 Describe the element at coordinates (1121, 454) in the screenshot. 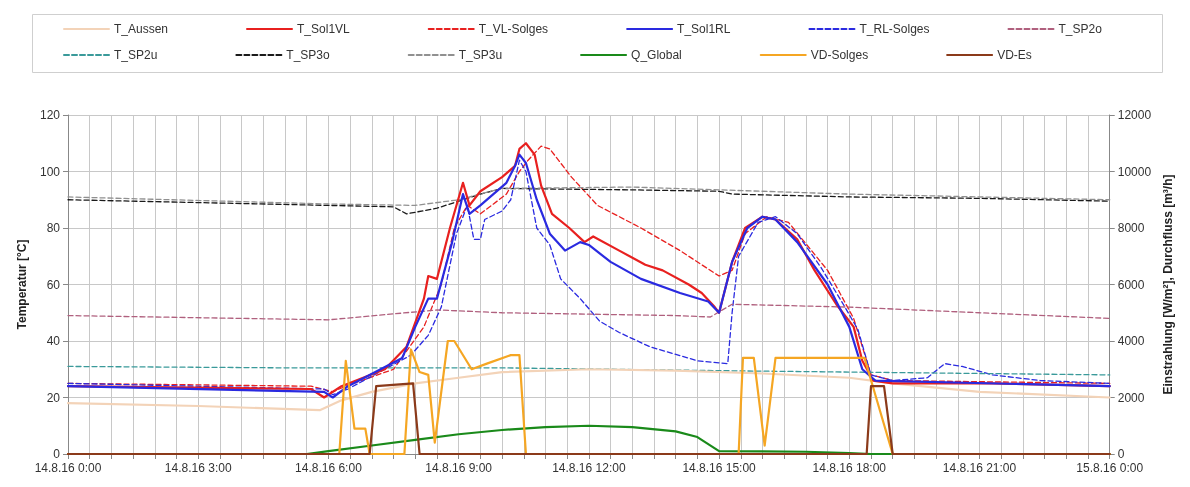

I see `y2-tick-label: 0` at that location.